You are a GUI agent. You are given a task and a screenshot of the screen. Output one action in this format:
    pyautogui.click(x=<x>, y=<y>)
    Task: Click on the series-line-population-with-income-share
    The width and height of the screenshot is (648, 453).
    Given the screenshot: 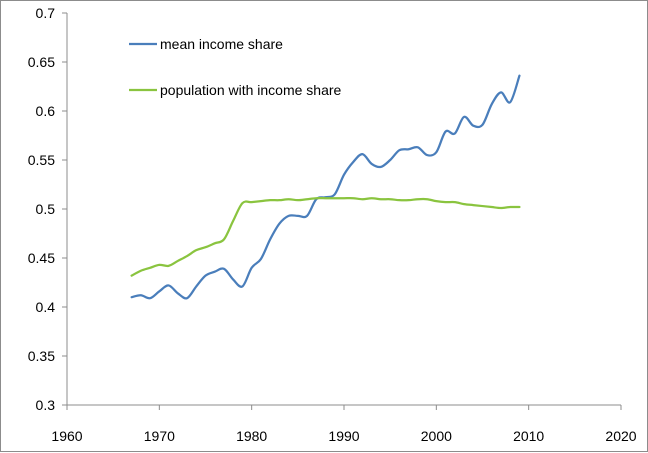 What is the action you would take?
    pyautogui.click(x=325, y=237)
    